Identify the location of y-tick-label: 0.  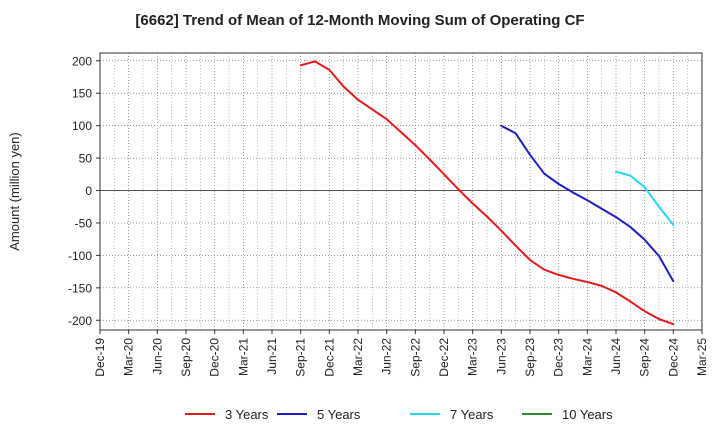
(88, 191).